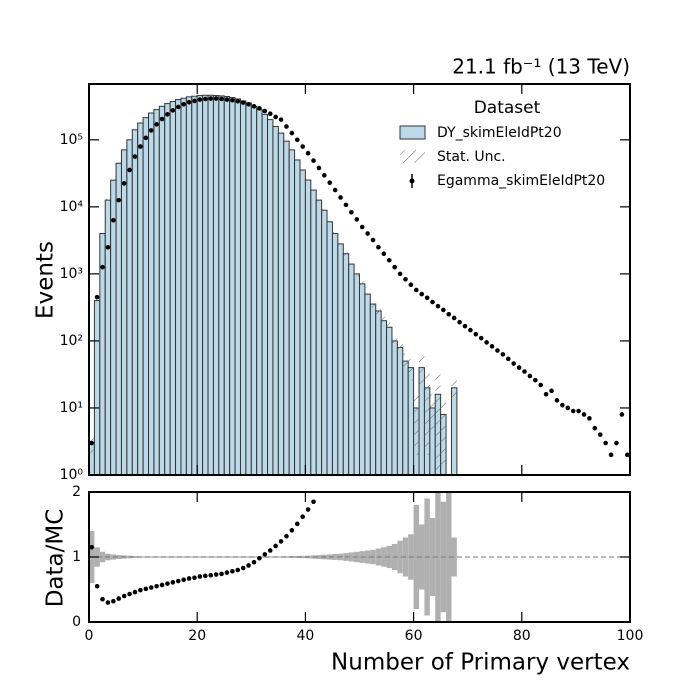  What do you see at coordinates (76, 557) in the screenshot?
I see `y-tick-label: 1` at bounding box center [76, 557].